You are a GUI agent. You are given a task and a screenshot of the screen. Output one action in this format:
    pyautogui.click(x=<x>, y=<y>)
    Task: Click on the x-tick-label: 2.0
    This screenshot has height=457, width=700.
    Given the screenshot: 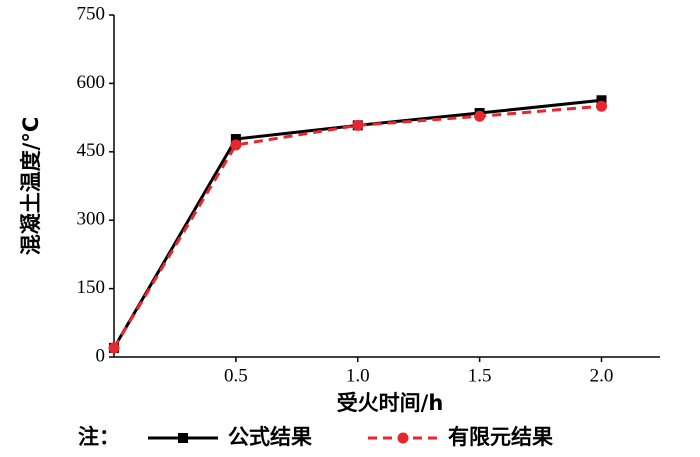 What is the action you would take?
    pyautogui.click(x=602, y=375)
    